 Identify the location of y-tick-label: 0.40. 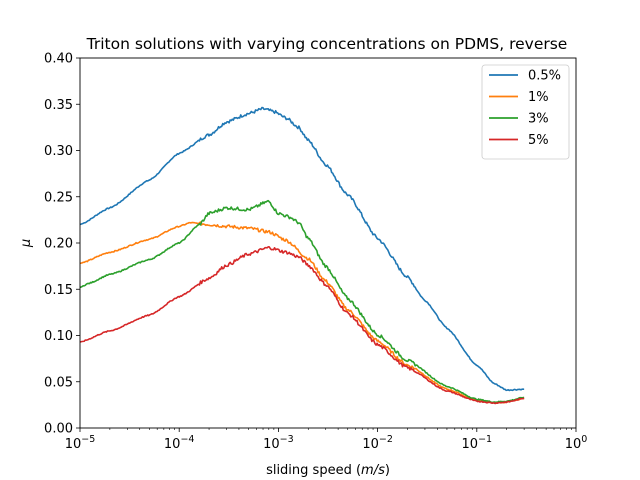
(58, 59).